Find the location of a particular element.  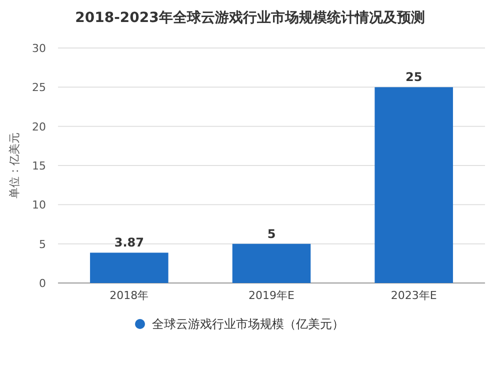

data-label: 3.87 is located at coordinates (129, 243).